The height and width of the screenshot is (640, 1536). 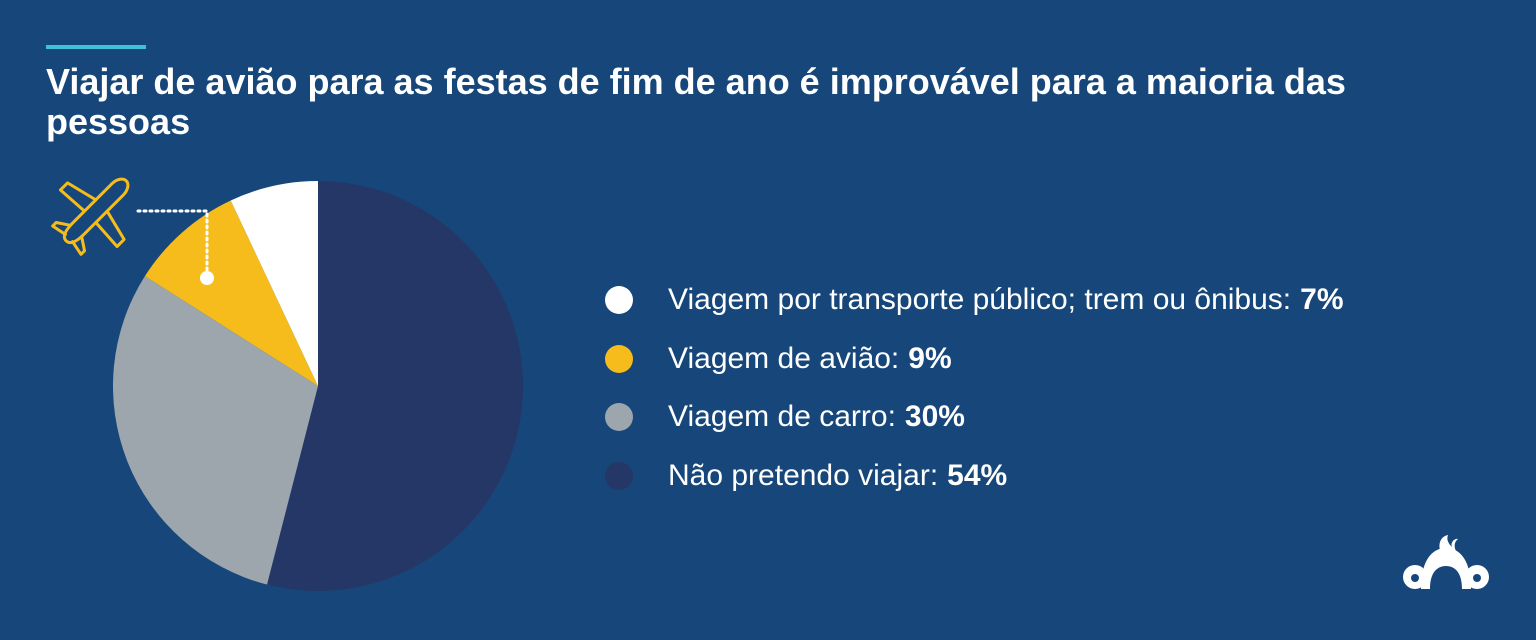 What do you see at coordinates (803, 475) in the screenshot?
I see `legend-label: Não pretendo viajar:` at bounding box center [803, 475].